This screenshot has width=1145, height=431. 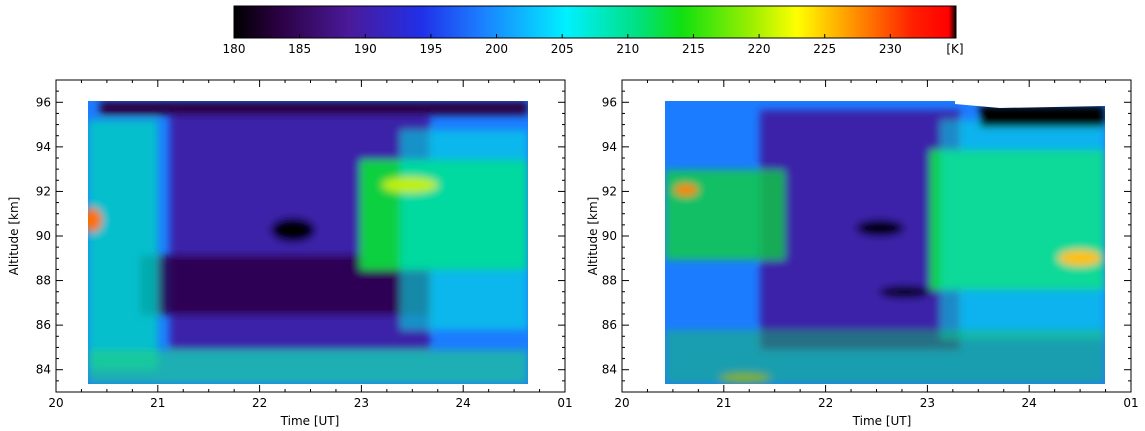 What do you see at coordinates (1030, 104) in the screenshot?
I see `white-gap-right` at bounding box center [1030, 104].